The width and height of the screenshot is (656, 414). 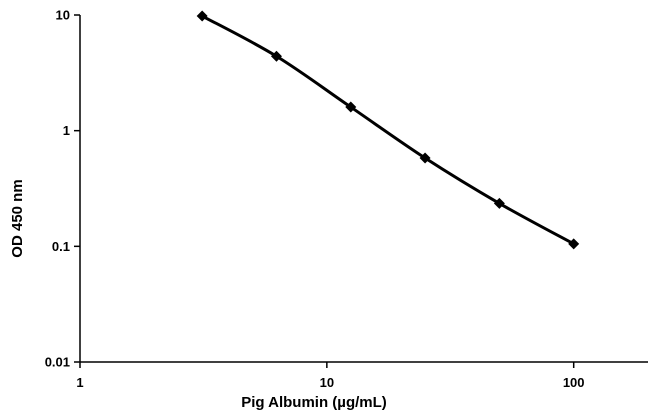 What do you see at coordinates (574, 382) in the screenshot?
I see `x-tick-label: 100` at bounding box center [574, 382].